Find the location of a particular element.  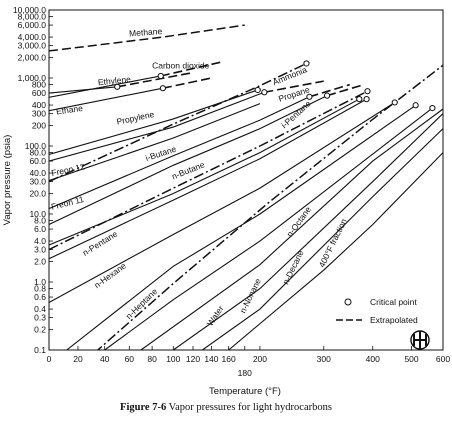

critical-point-i-butane is located at coordinates (309, 96).